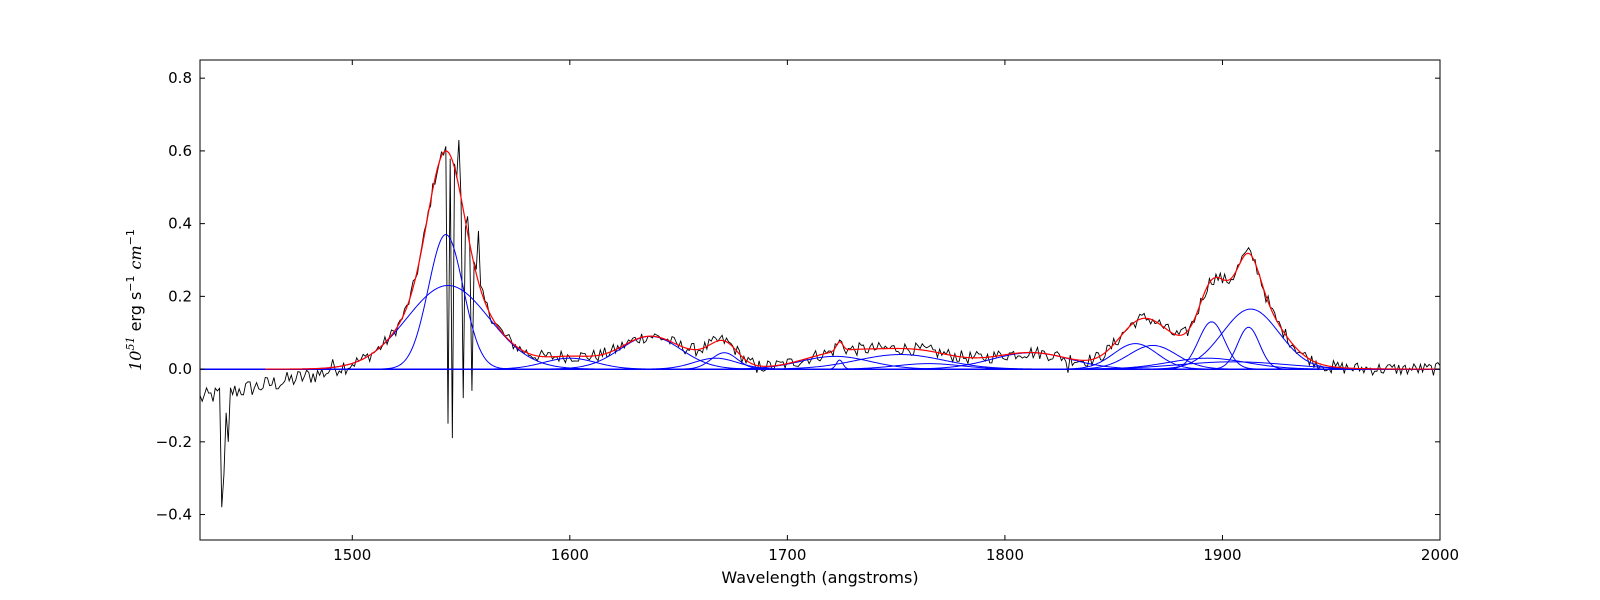 The image size is (1600, 600). I want to click on x-tick-label: 1700, so click(787, 555).